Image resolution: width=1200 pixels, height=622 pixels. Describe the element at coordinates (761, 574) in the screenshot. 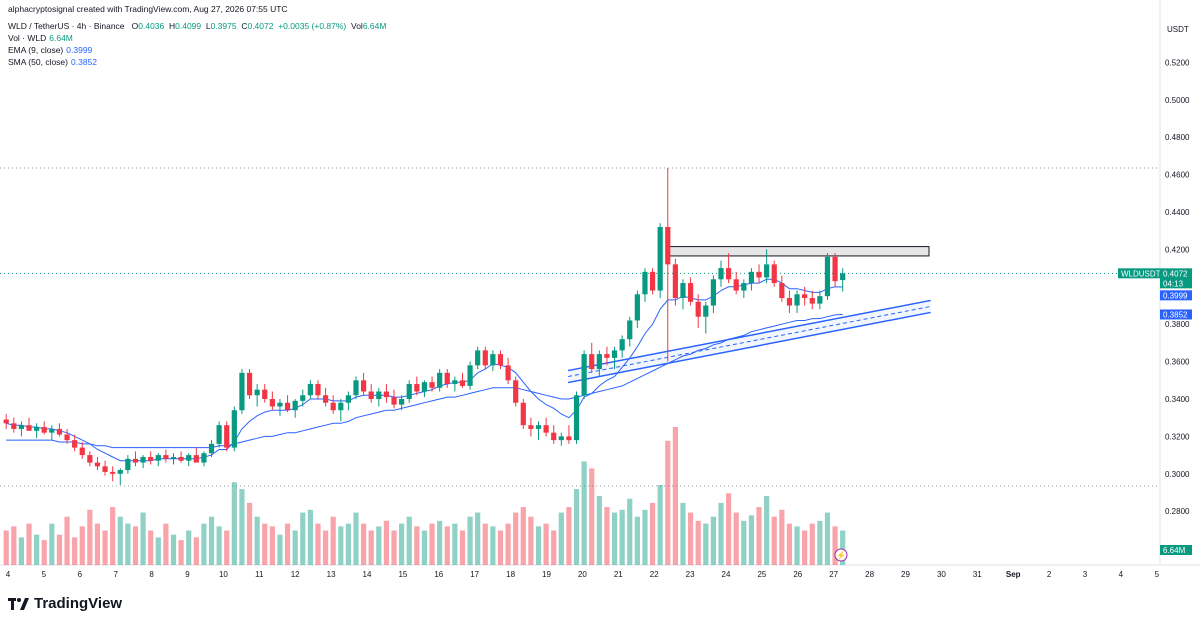

I see `time-tick-label: 25` at that location.